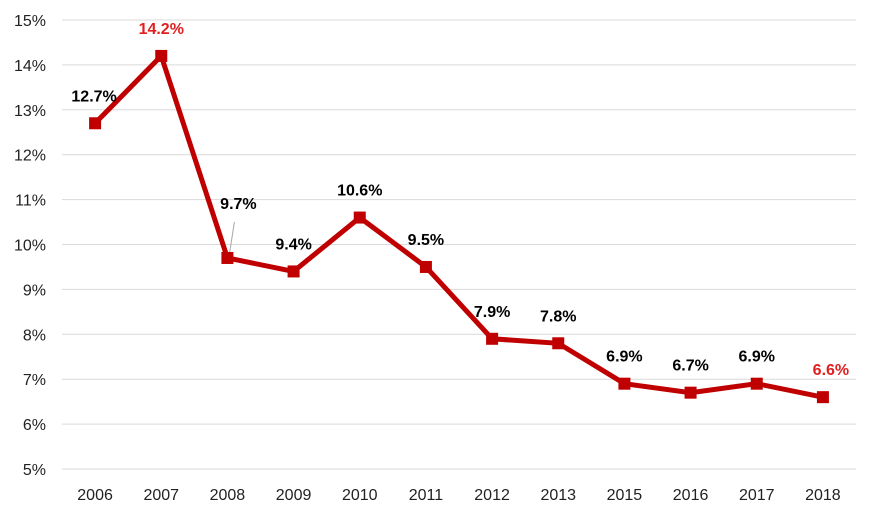 This screenshot has width=870, height=512. I want to click on data-label: 14.2%, so click(161, 29).